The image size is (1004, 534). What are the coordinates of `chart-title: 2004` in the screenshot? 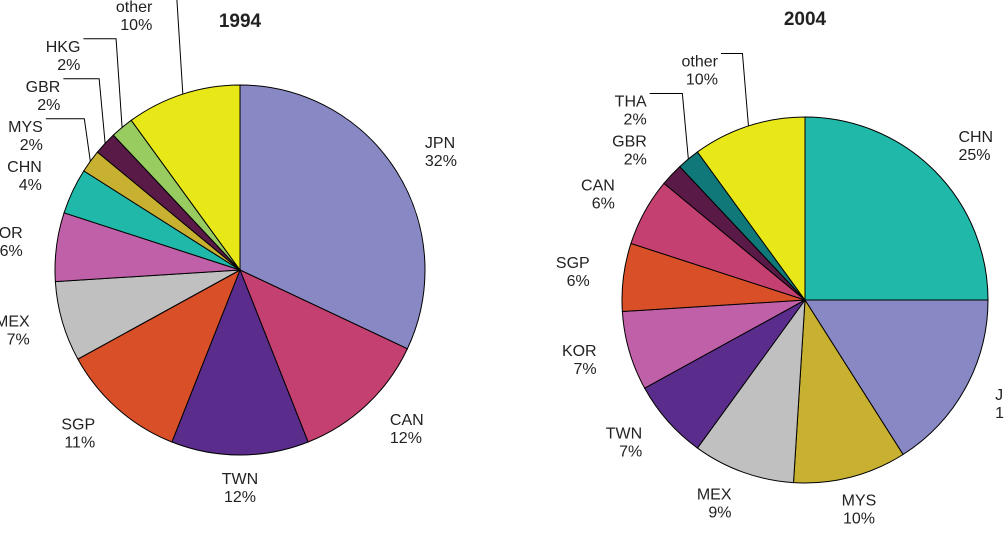 It's located at (805, 19).